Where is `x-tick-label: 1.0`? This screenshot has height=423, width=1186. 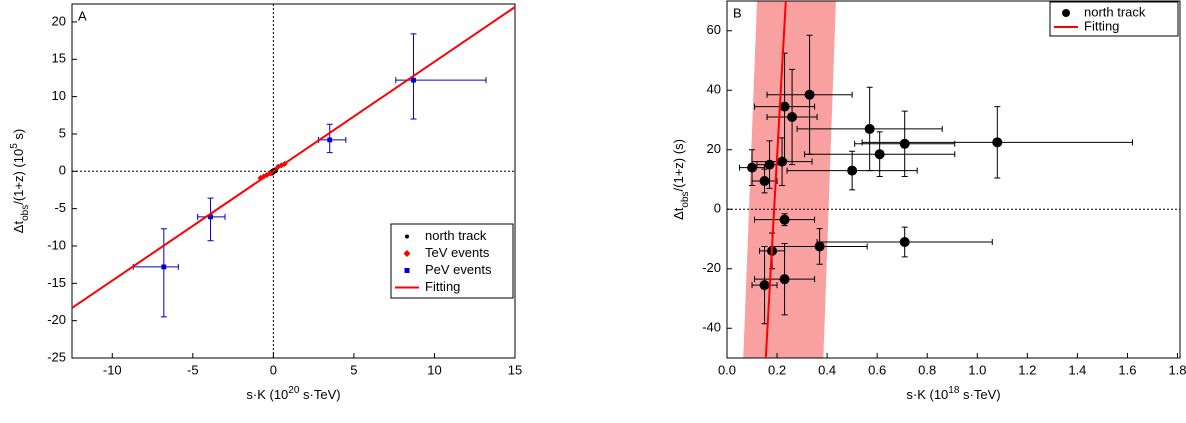 x-tick-label: 1.0 is located at coordinates (977, 369).